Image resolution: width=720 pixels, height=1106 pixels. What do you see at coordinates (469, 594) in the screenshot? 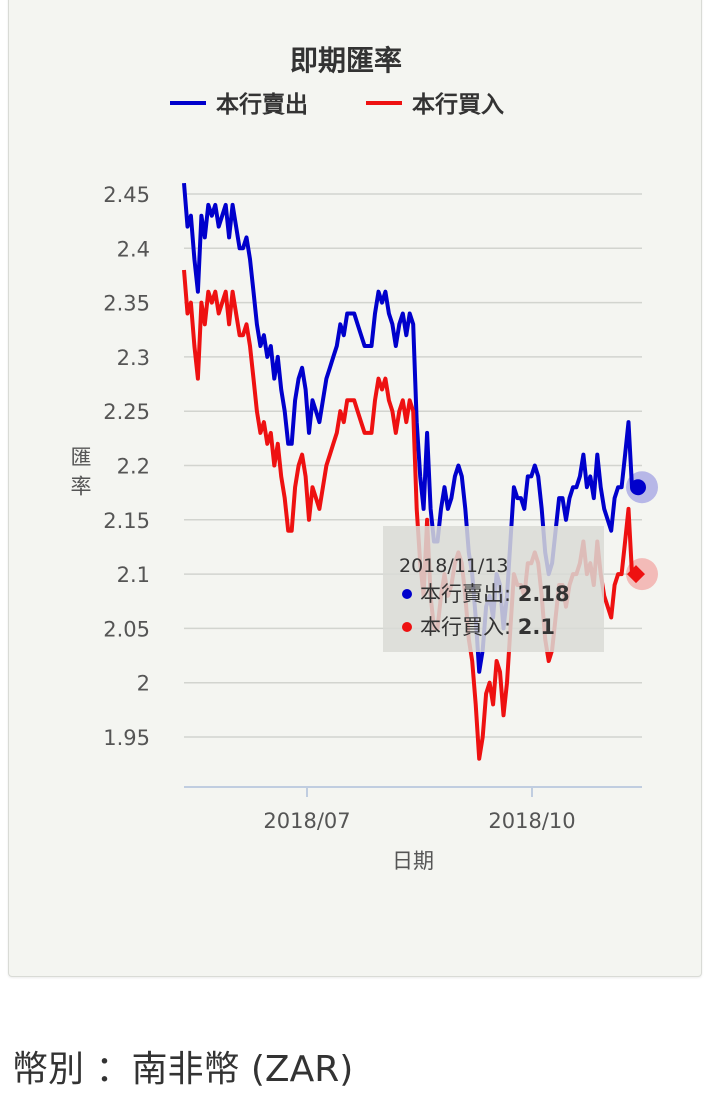
I see `tooltip-sell-label: 本行賣出:` at bounding box center [469, 594].